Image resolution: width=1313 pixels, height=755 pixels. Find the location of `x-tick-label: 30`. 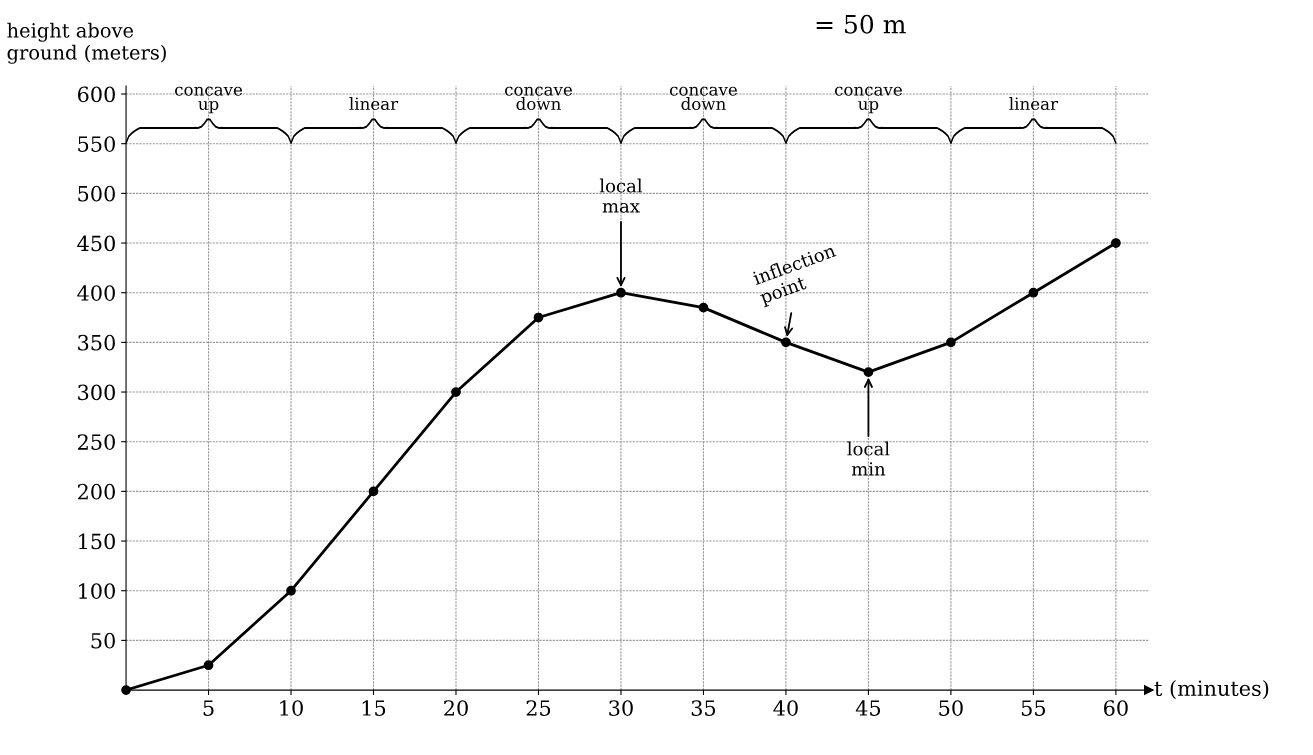

x-tick-label: 30 is located at coordinates (621, 708).